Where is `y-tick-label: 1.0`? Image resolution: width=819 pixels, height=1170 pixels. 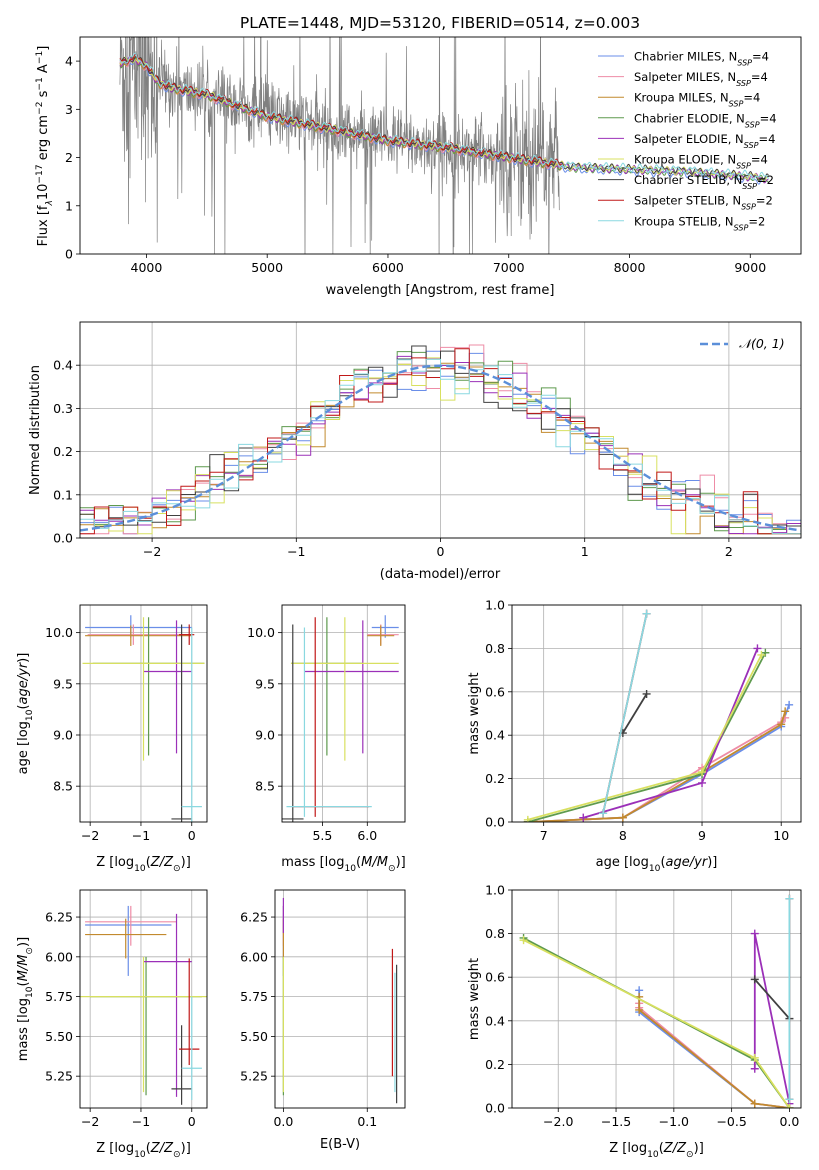 y-tick-label: 1.0 is located at coordinates (495, 890).